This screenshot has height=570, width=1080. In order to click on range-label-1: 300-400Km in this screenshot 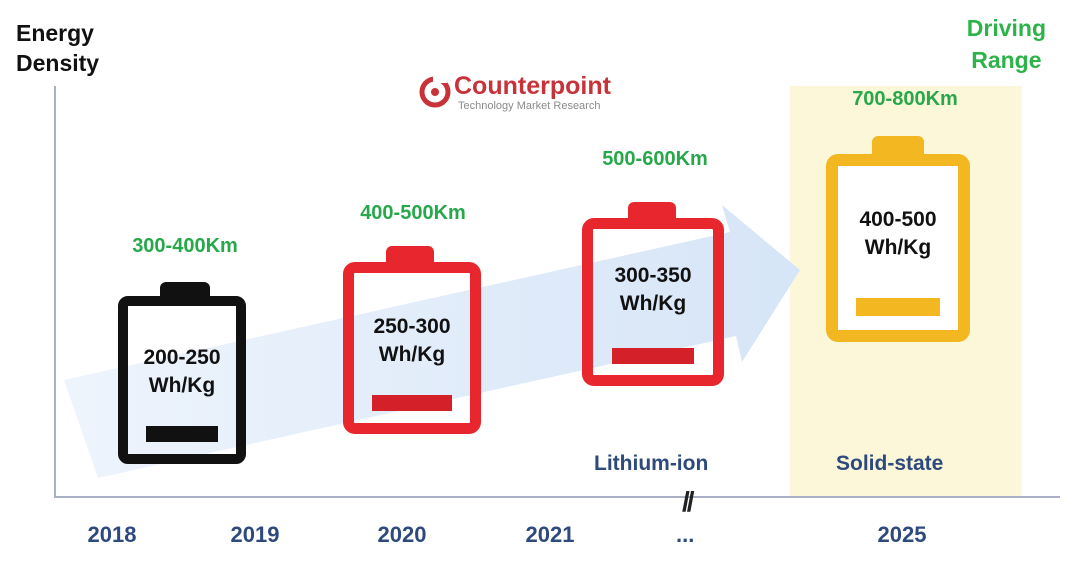, I will do `click(185, 246)`.